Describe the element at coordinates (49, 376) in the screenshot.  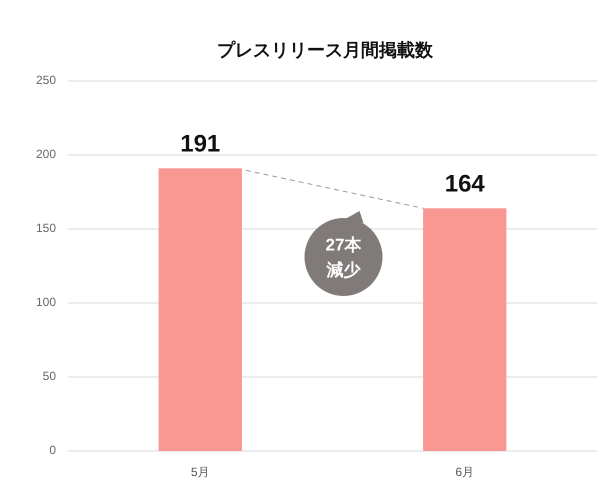
I see `y-tick-label: 50` at that location.